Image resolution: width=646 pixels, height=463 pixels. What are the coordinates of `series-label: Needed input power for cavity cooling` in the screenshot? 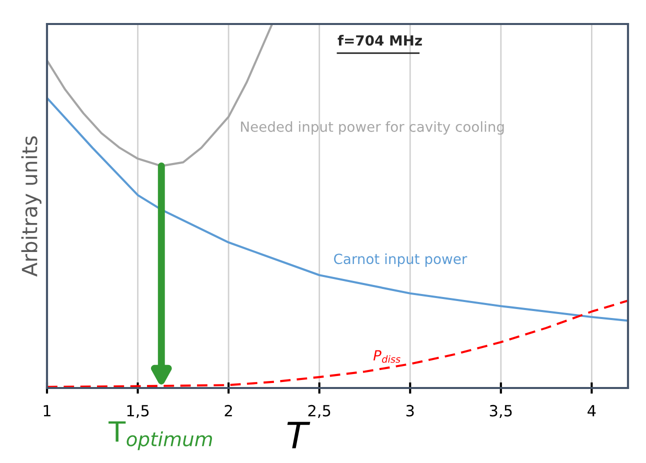 It's located at (372, 128).